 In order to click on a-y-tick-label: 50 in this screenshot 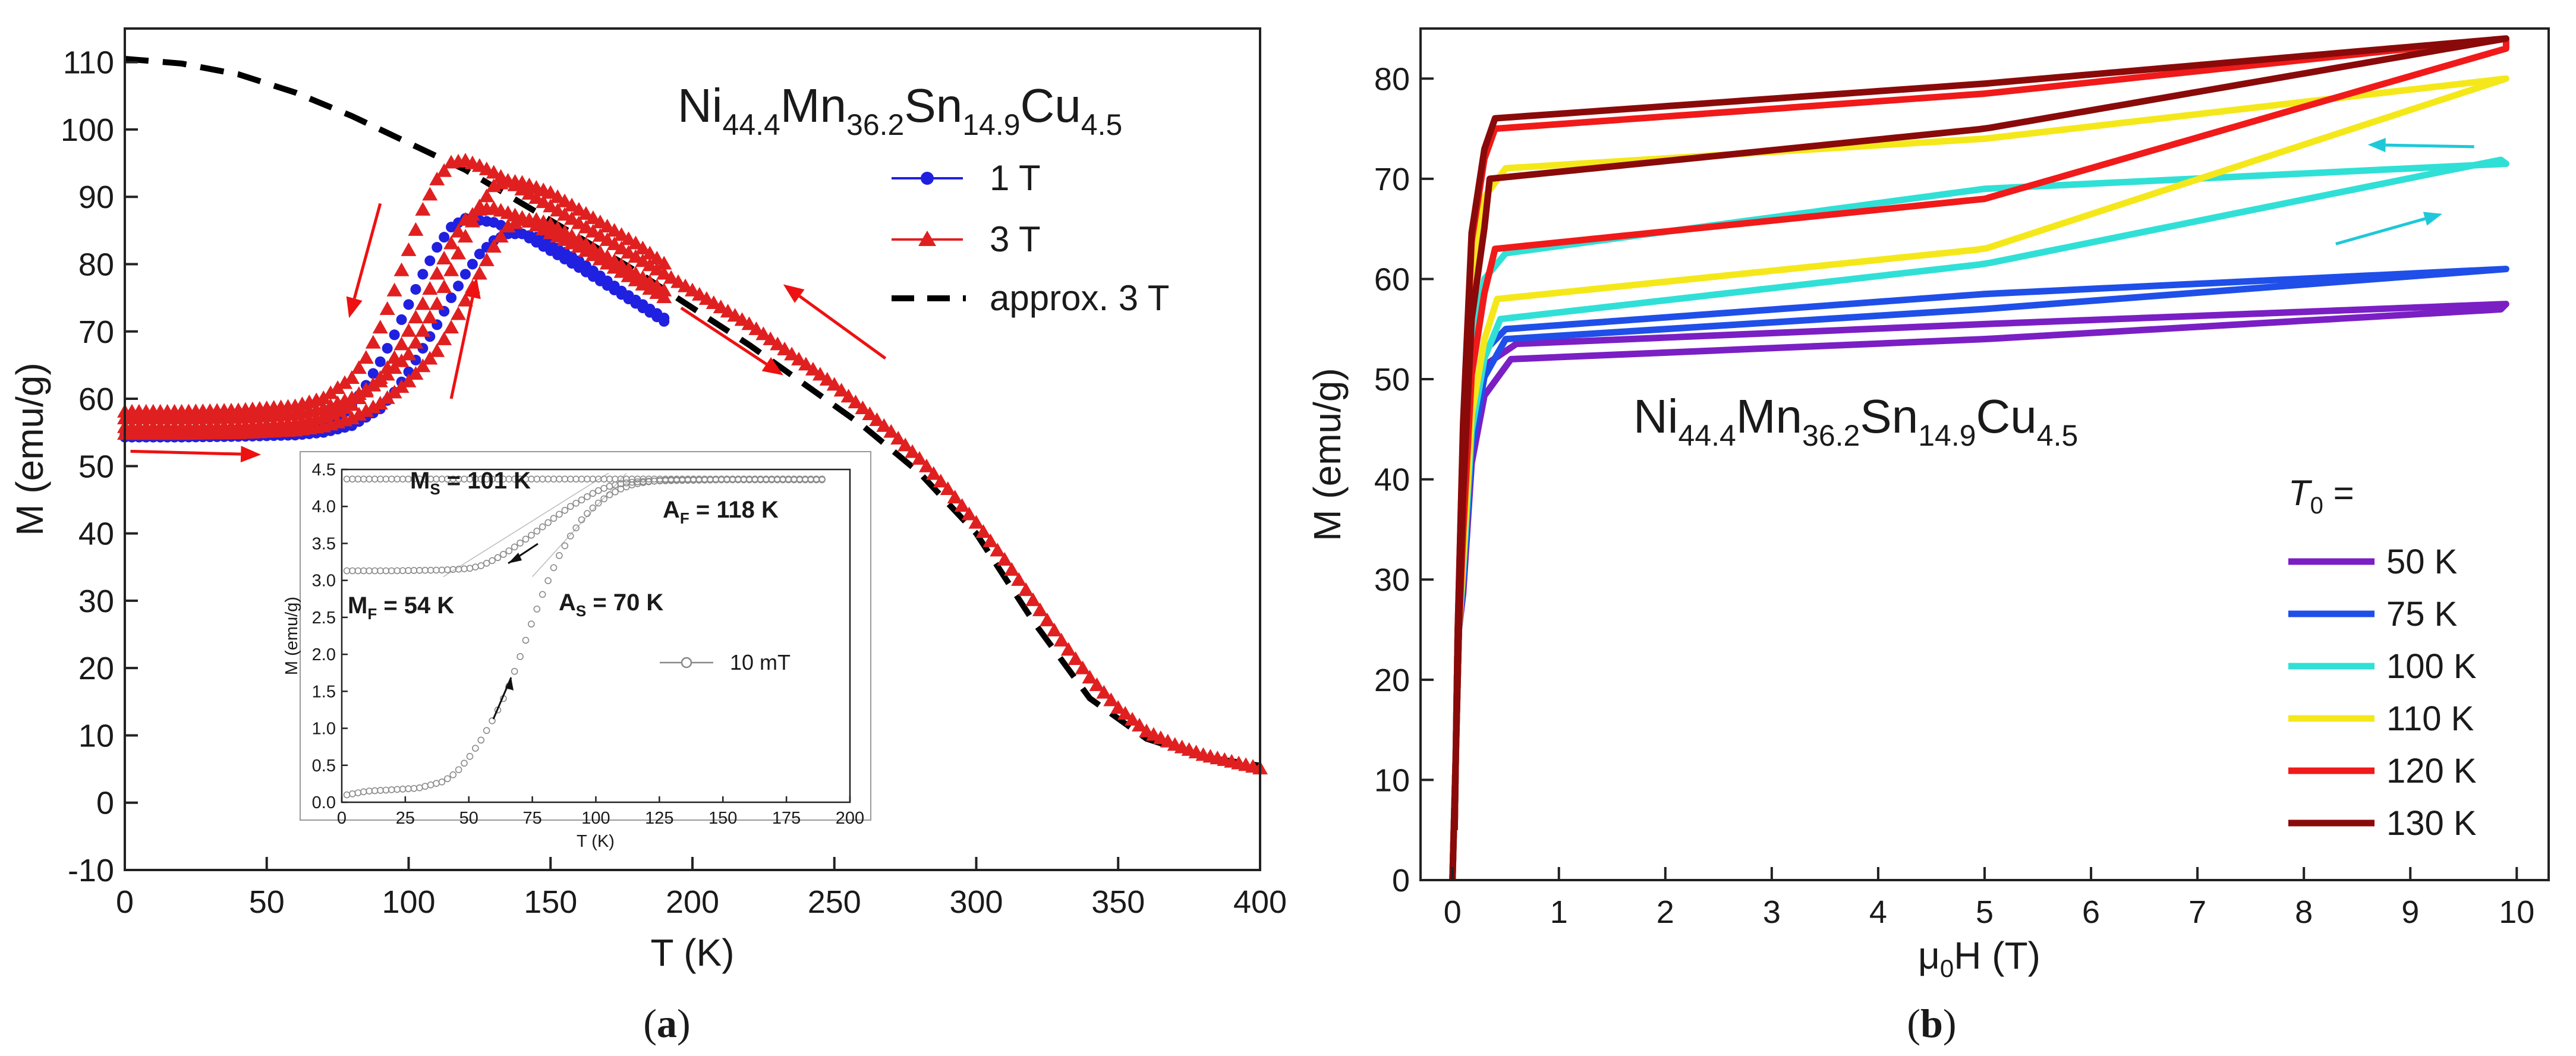, I will do `click(96, 467)`.